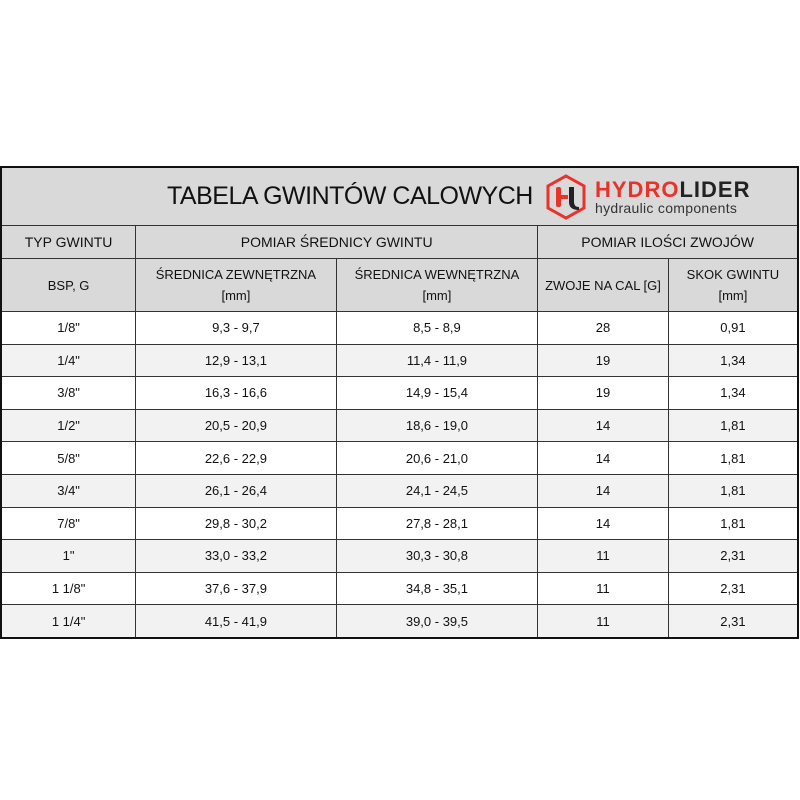  I want to click on cell-typ: 1 1/8", so click(68, 588).